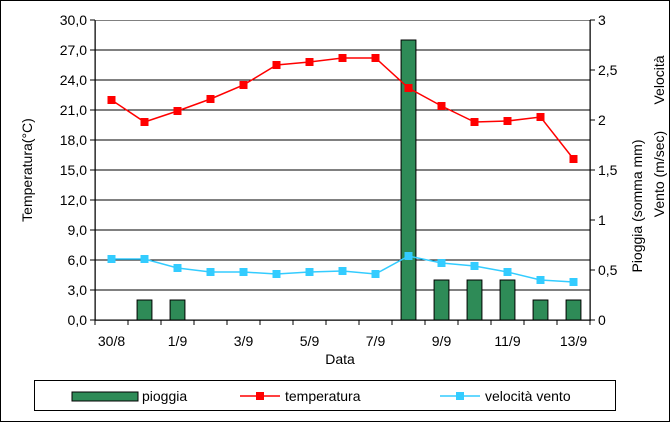 This screenshot has height=422, width=670. What do you see at coordinates (73, 170) in the screenshot?
I see `y-left-tick-label: 15,0` at bounding box center [73, 170].